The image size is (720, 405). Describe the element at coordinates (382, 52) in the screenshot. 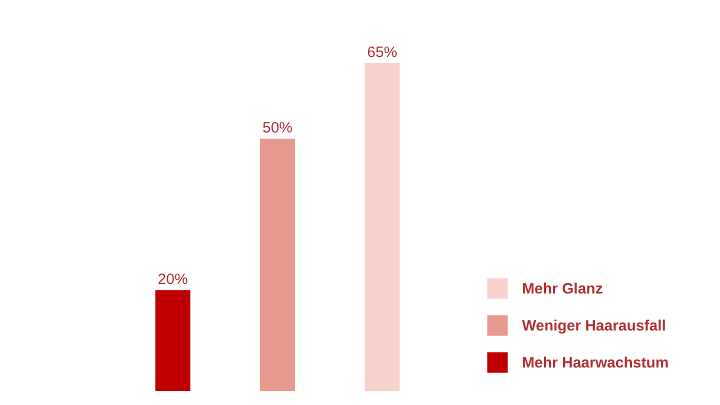

I see `data-label: 65%` at that location.